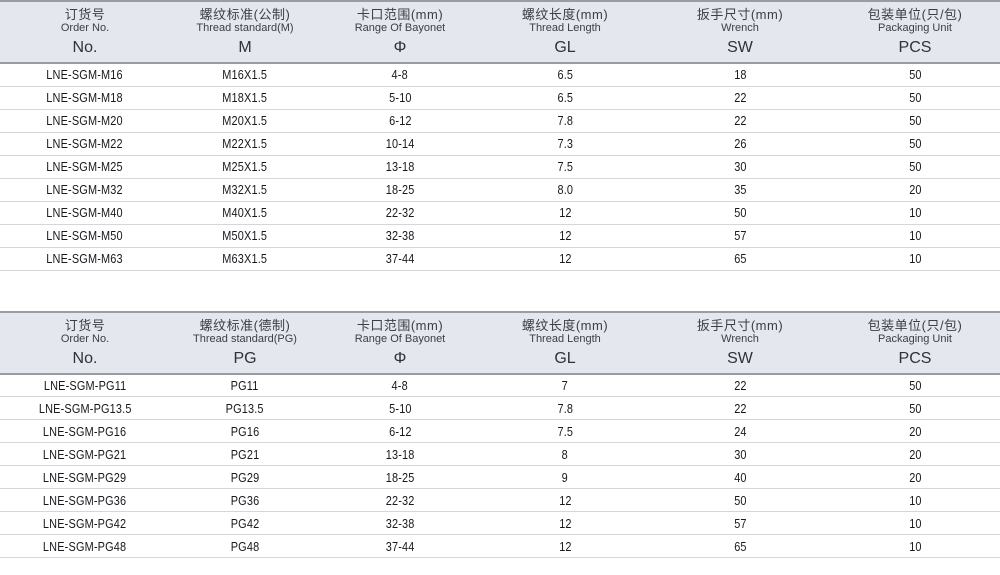  I want to click on cell-value: PG16, so click(245, 431).